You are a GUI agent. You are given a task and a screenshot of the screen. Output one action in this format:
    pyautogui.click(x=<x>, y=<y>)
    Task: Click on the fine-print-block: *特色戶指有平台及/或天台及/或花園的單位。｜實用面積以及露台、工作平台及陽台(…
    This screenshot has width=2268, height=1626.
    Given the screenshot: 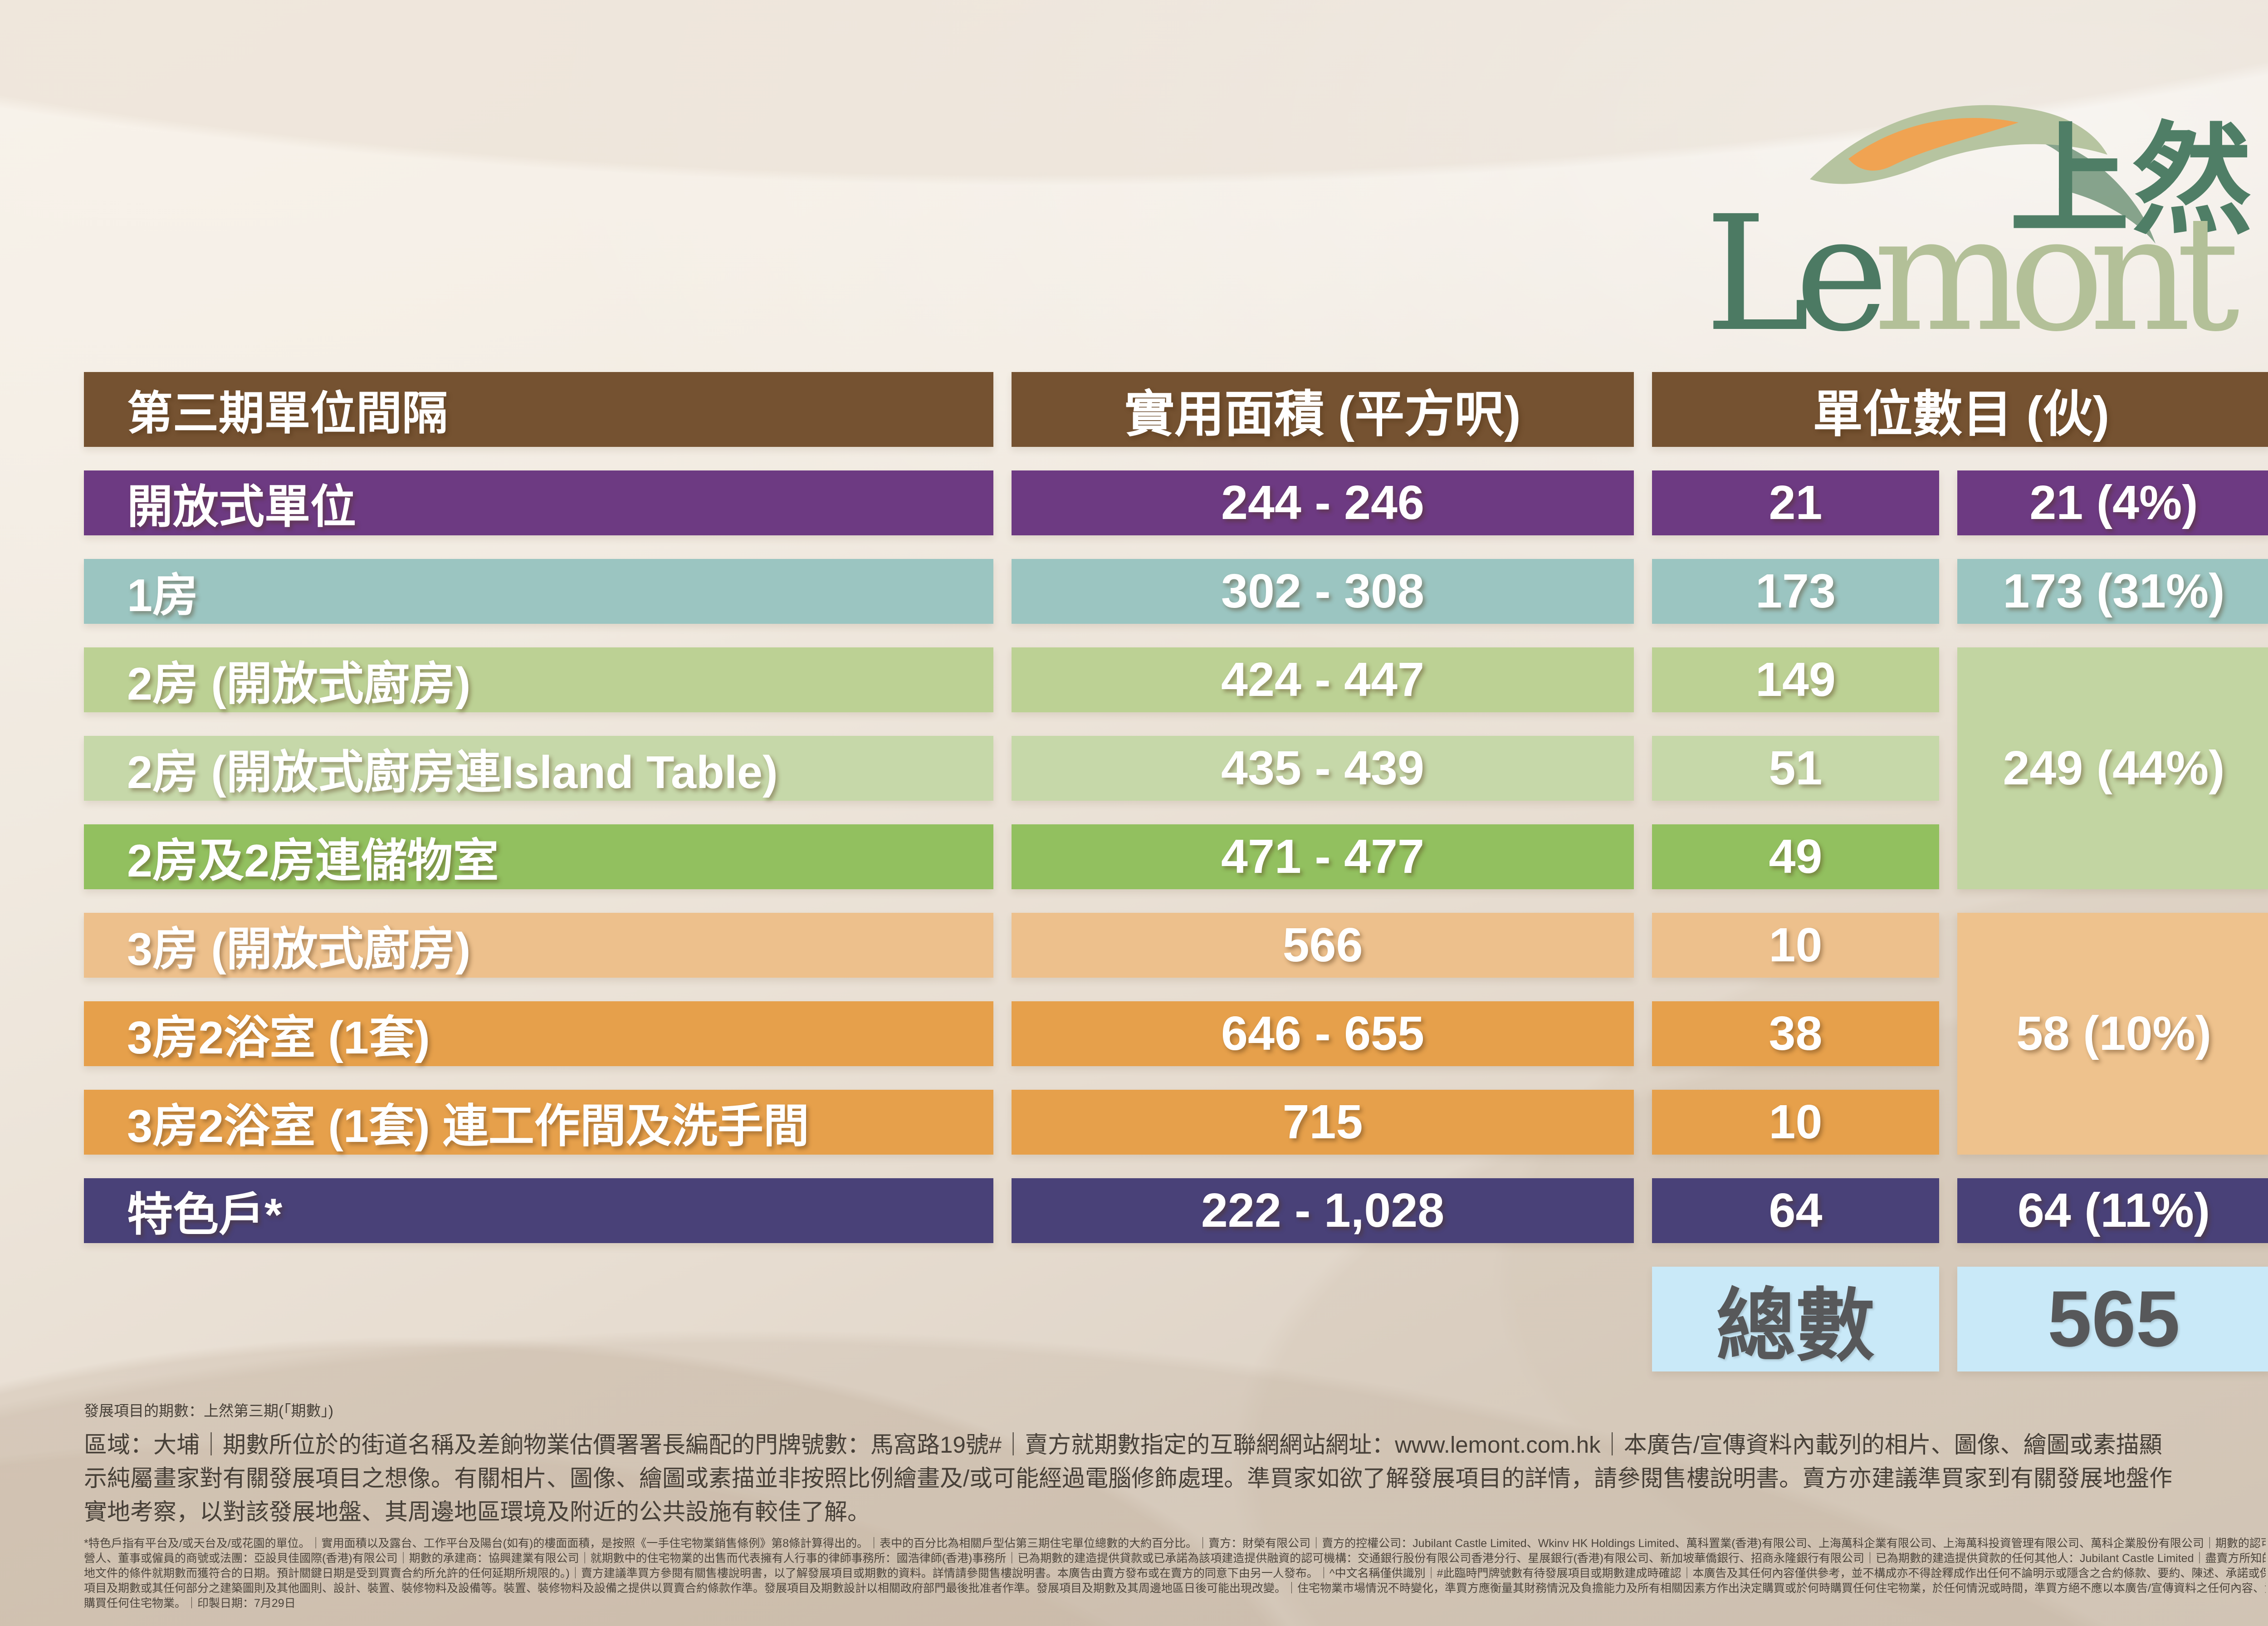 What is the action you would take?
    pyautogui.click(x=1175, y=1573)
    